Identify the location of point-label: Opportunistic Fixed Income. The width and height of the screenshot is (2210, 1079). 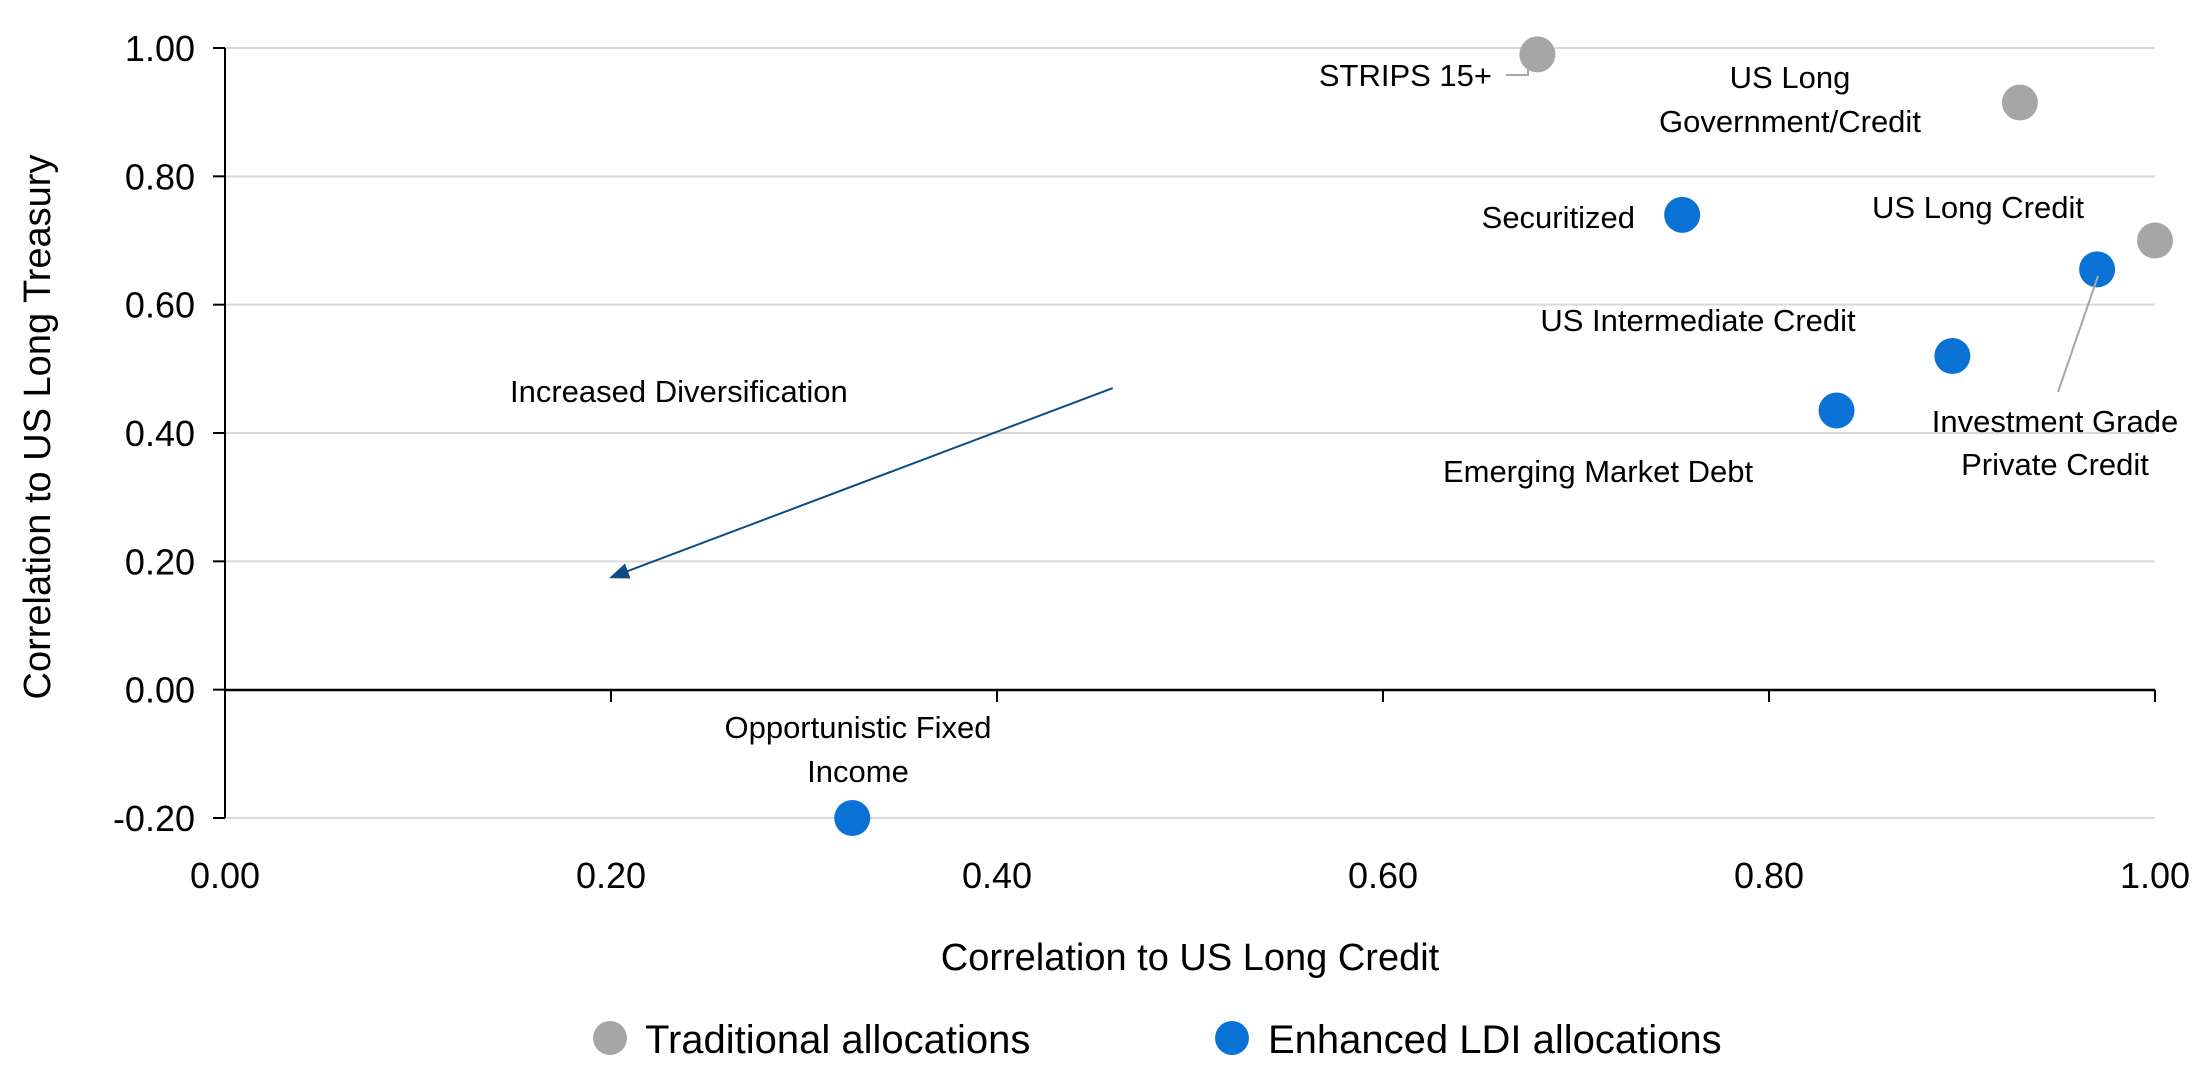
(857, 749).